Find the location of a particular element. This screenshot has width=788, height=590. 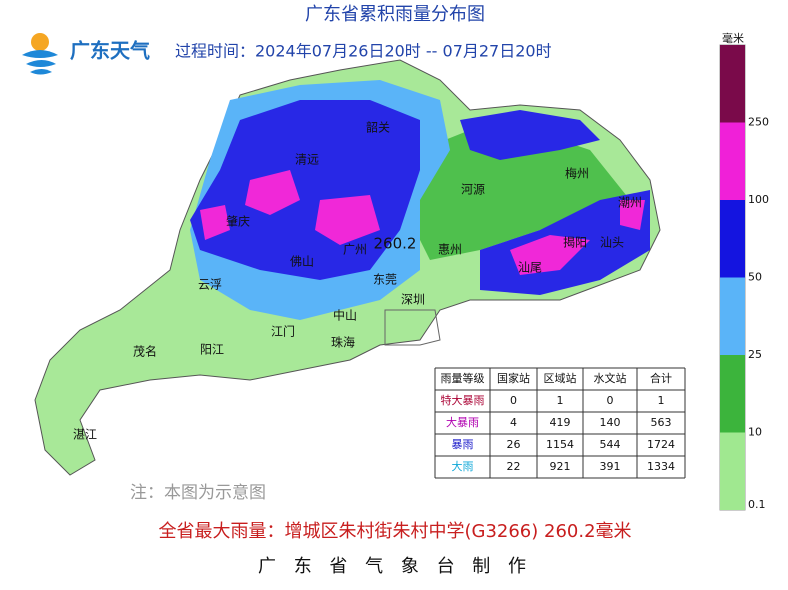

max-rain: 全省最大雨量：增城区朱村街朱村中学(G3266) 260.2毫米 is located at coordinates (394, 531).